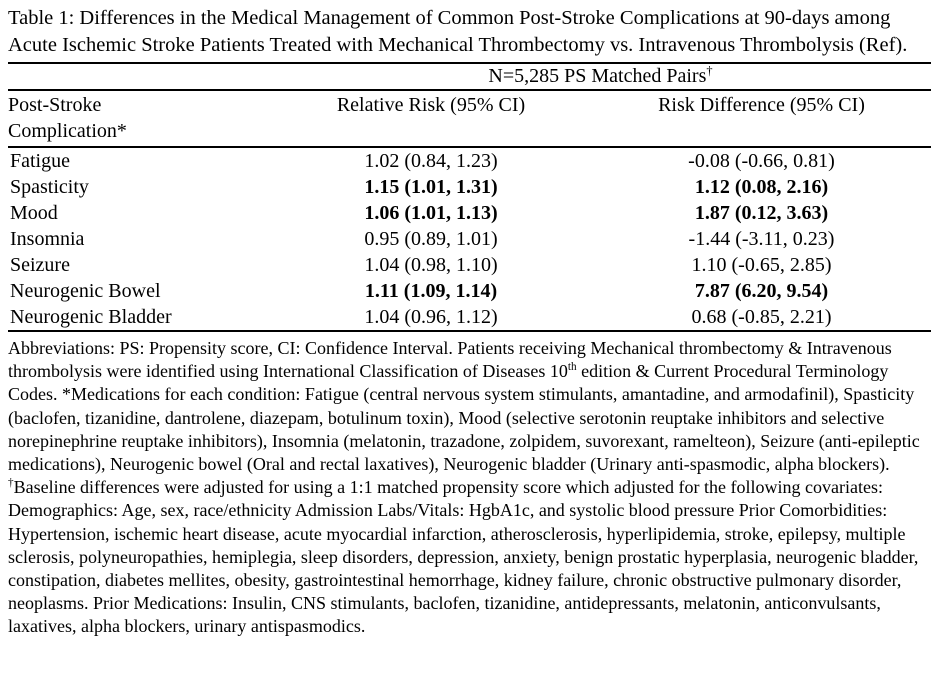 The width and height of the screenshot is (939, 700). What do you see at coordinates (761, 317) in the screenshot?
I see `risk-difference-cell: 0.68 (-0.85, 2.21)` at bounding box center [761, 317].